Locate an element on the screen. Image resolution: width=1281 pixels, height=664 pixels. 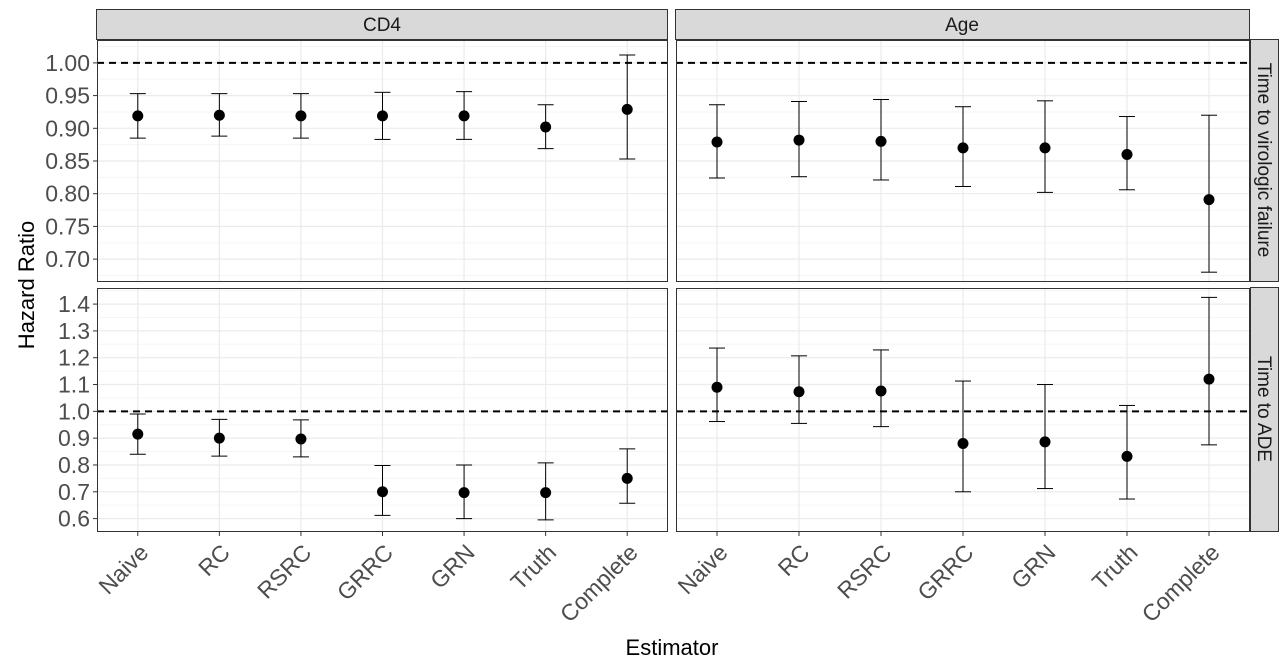
strip-virologic-bg is located at coordinates (1264, 160).